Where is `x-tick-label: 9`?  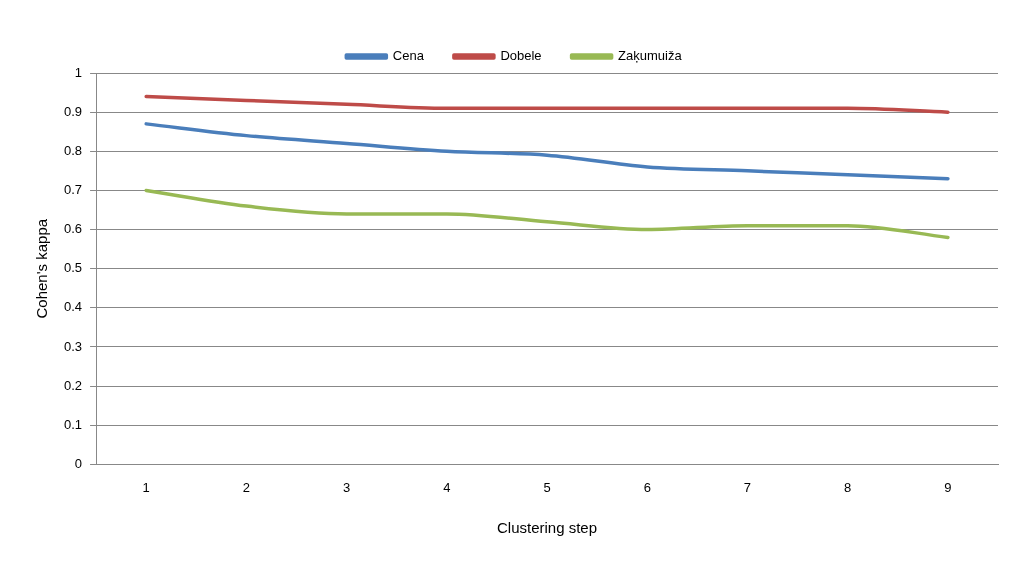 x-tick-label: 9 is located at coordinates (948, 487).